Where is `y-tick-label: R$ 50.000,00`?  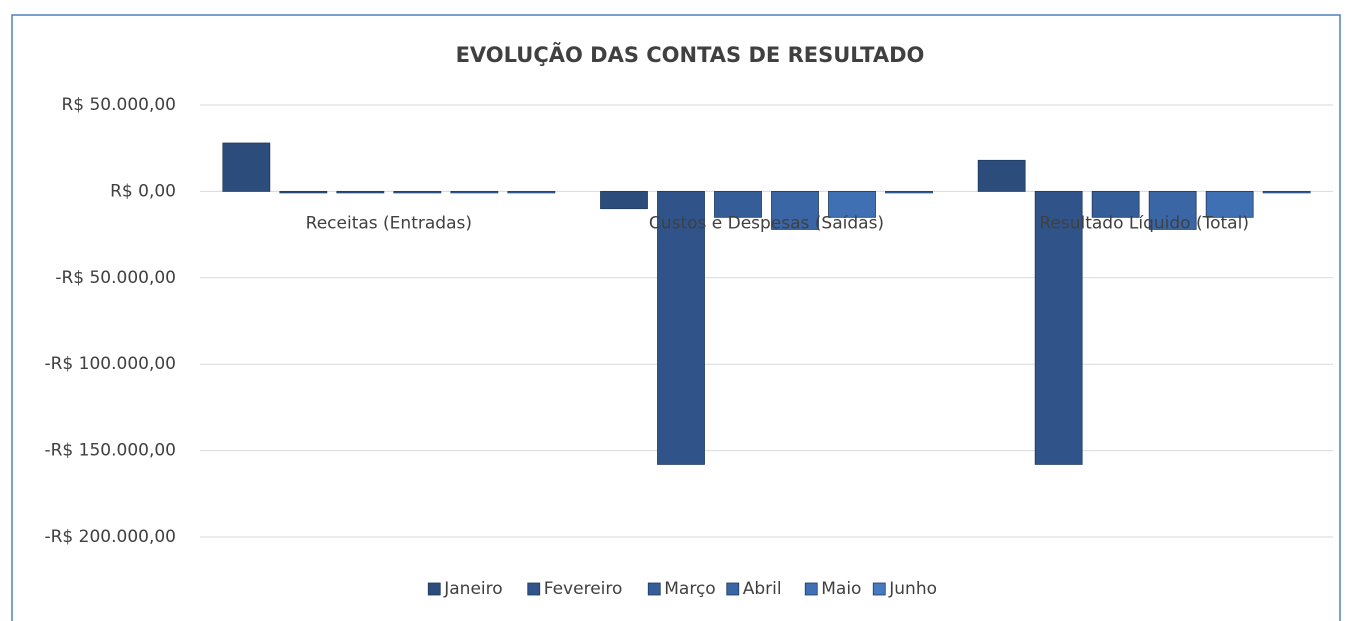
y-tick-label: R$ 50.000,00 is located at coordinates (118, 105).